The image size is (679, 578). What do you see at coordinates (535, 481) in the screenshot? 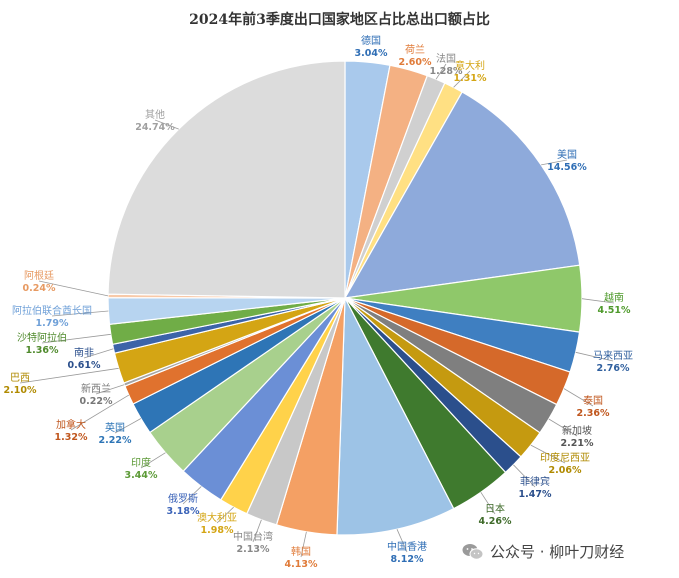
I see `slice-label: 菲律宾` at bounding box center [535, 481].